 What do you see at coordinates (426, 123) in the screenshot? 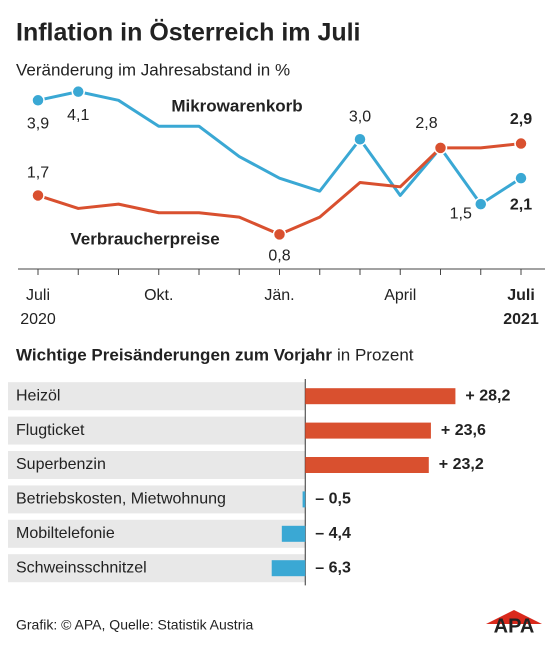
I see `value-label: 2,8` at bounding box center [426, 123].